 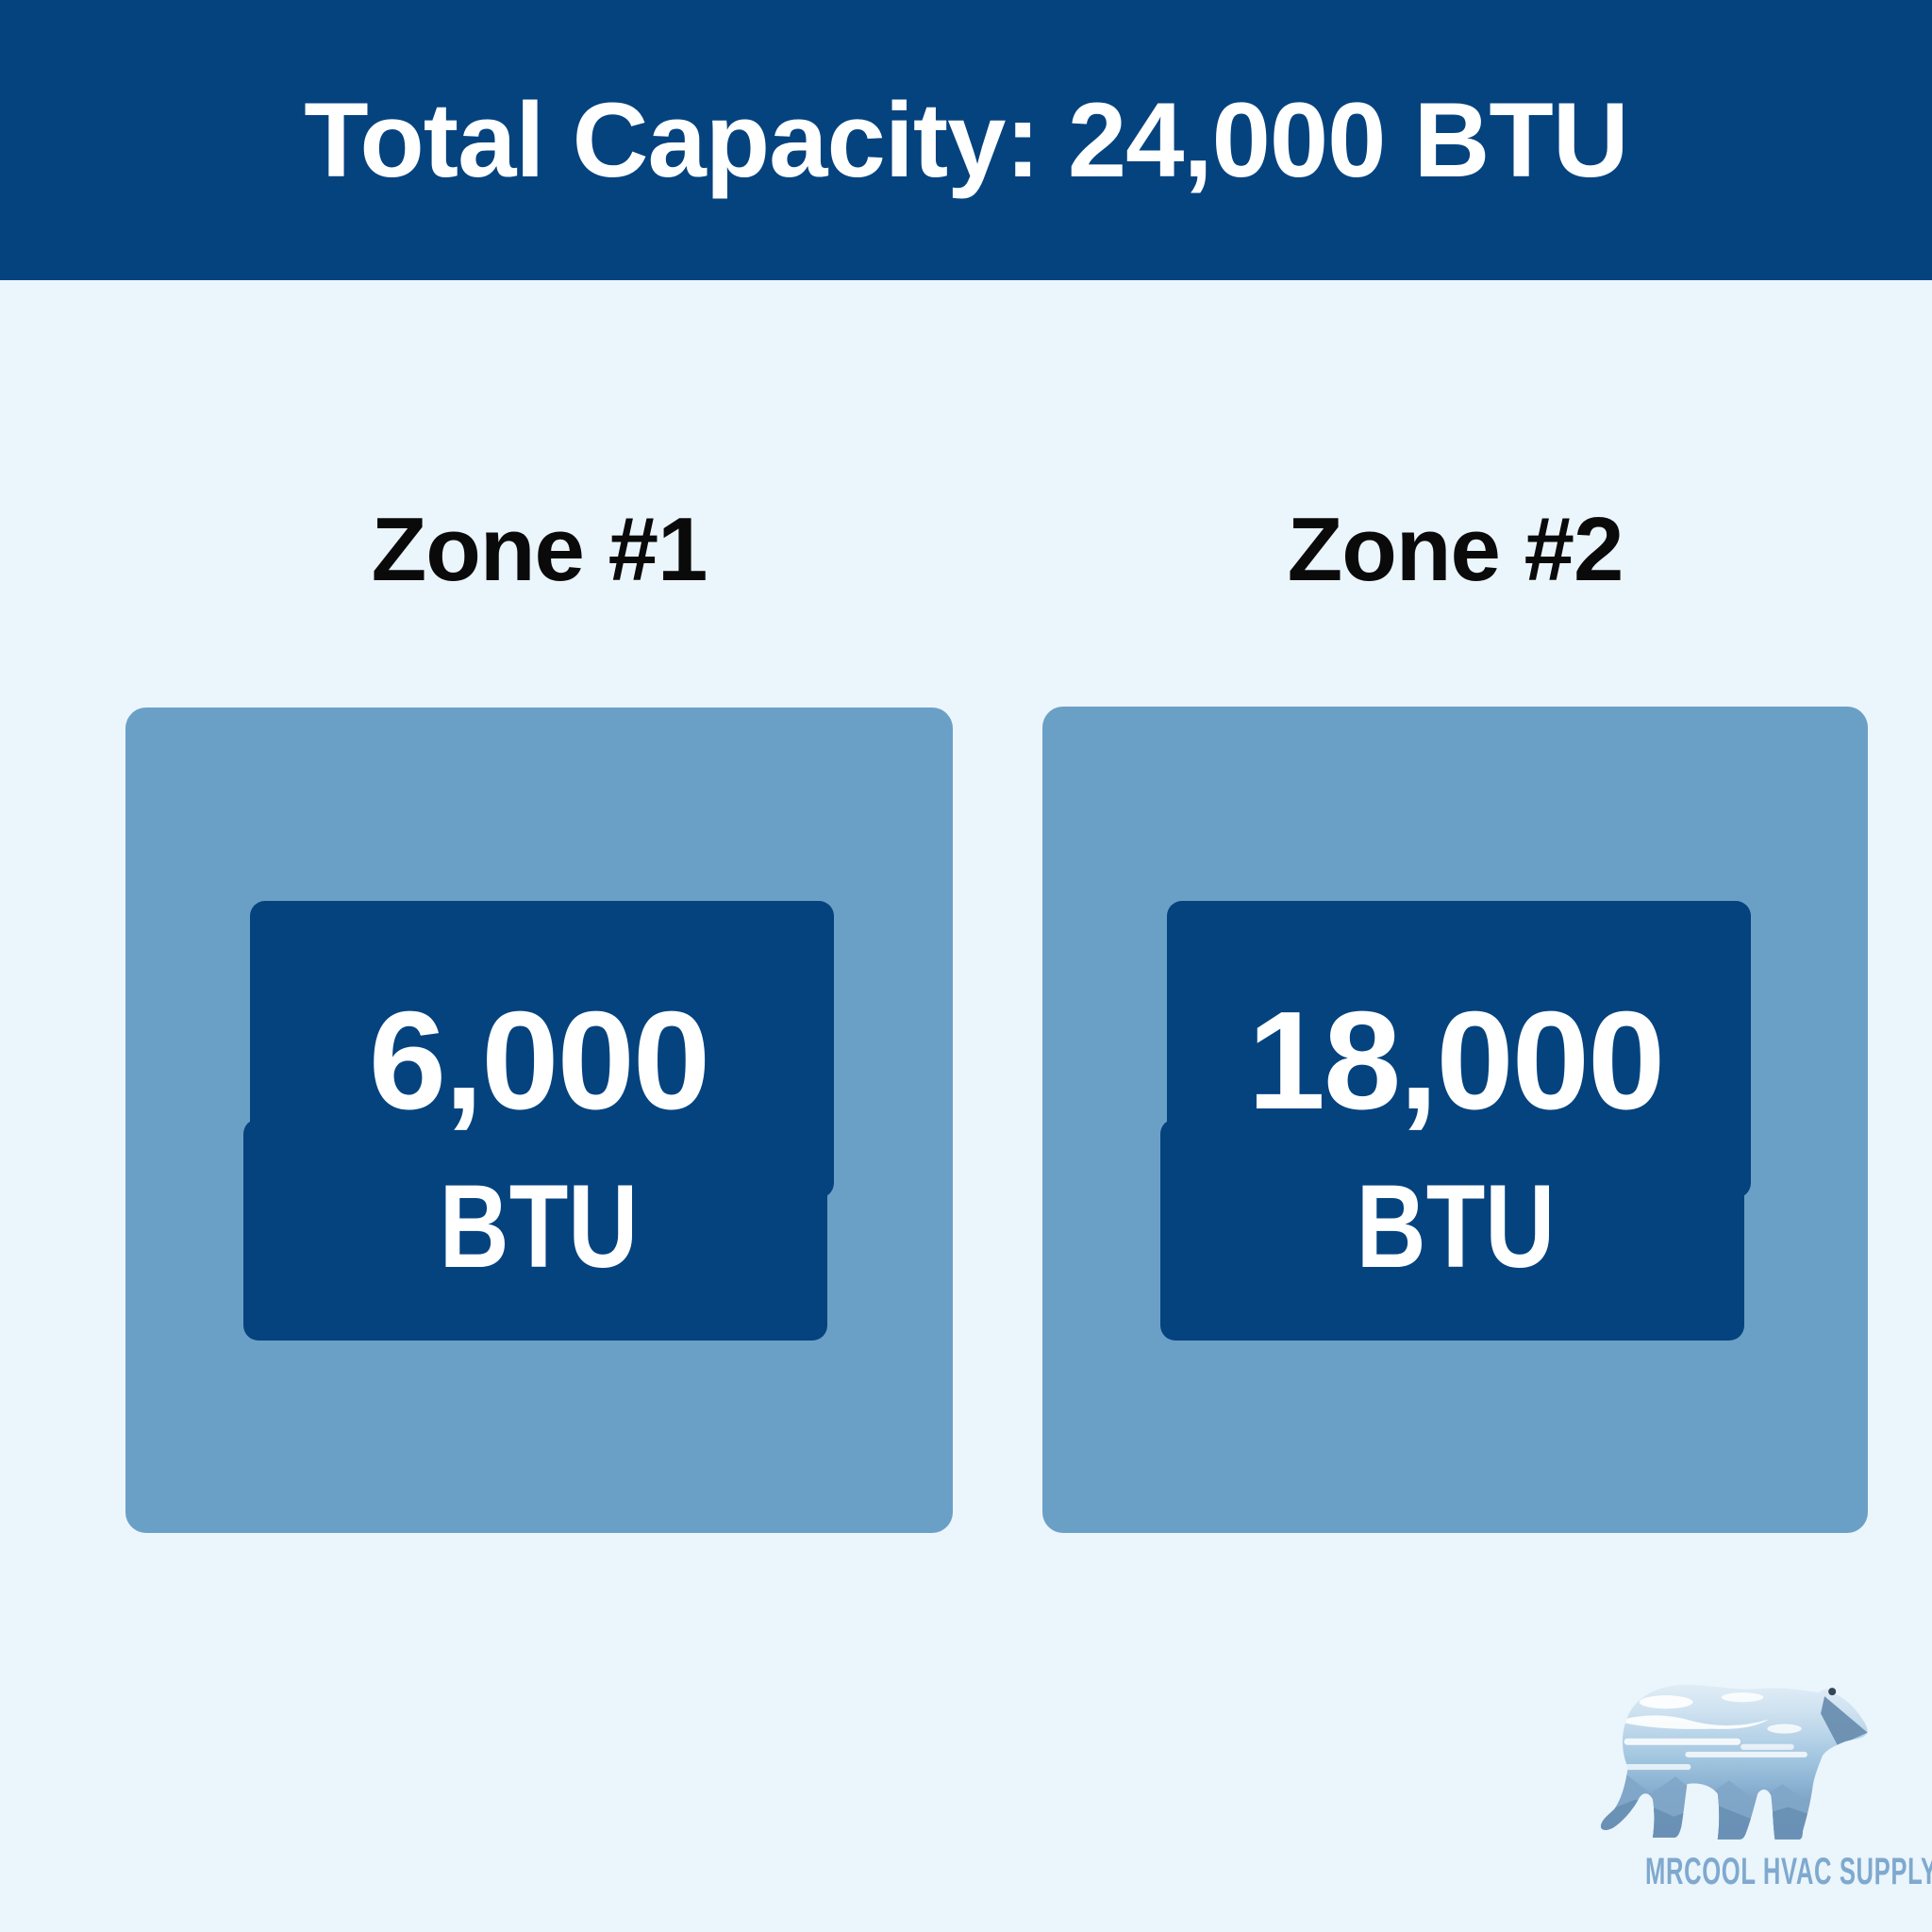 I want to click on zone2-unit: BTU, so click(x=1456, y=1226).